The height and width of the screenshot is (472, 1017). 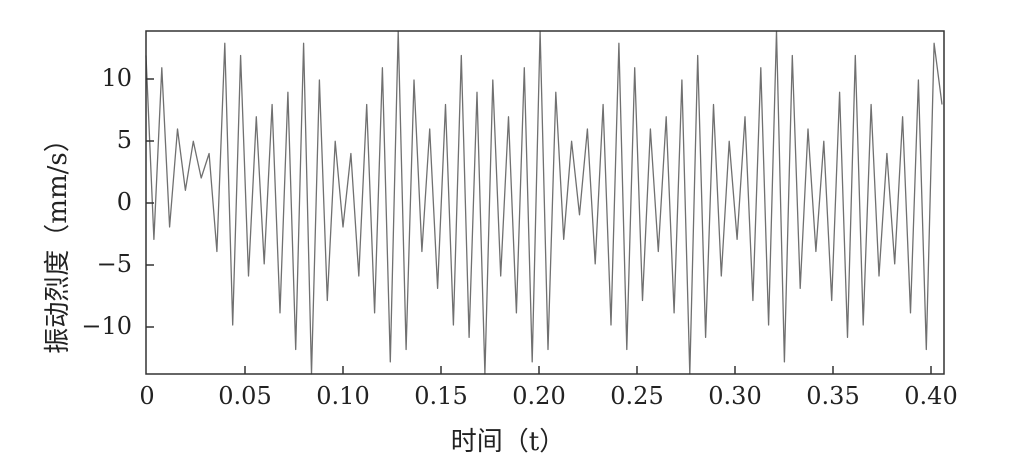 What do you see at coordinates (58, 239) in the screenshot?
I see `y-axis-label: 振动烈度（mm/s）` at bounding box center [58, 239].